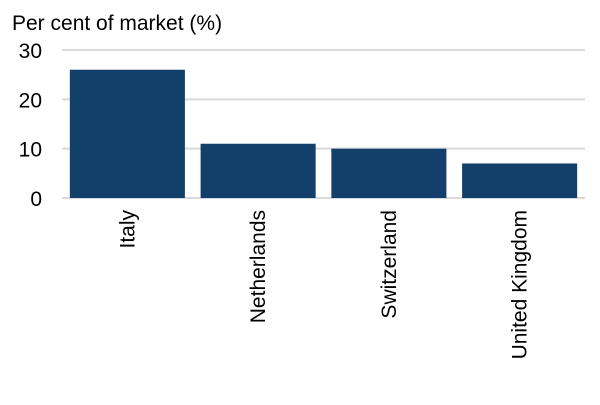  Describe the element at coordinates (117, 23) in the screenshot. I see `y-axis-title: Per cent of market (%)` at that location.